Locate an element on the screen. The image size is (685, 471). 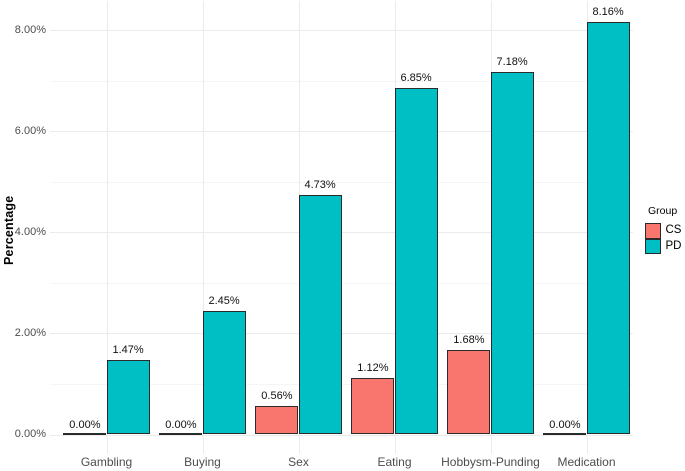
legend-item-cs: CS is located at coordinates (663, 231).